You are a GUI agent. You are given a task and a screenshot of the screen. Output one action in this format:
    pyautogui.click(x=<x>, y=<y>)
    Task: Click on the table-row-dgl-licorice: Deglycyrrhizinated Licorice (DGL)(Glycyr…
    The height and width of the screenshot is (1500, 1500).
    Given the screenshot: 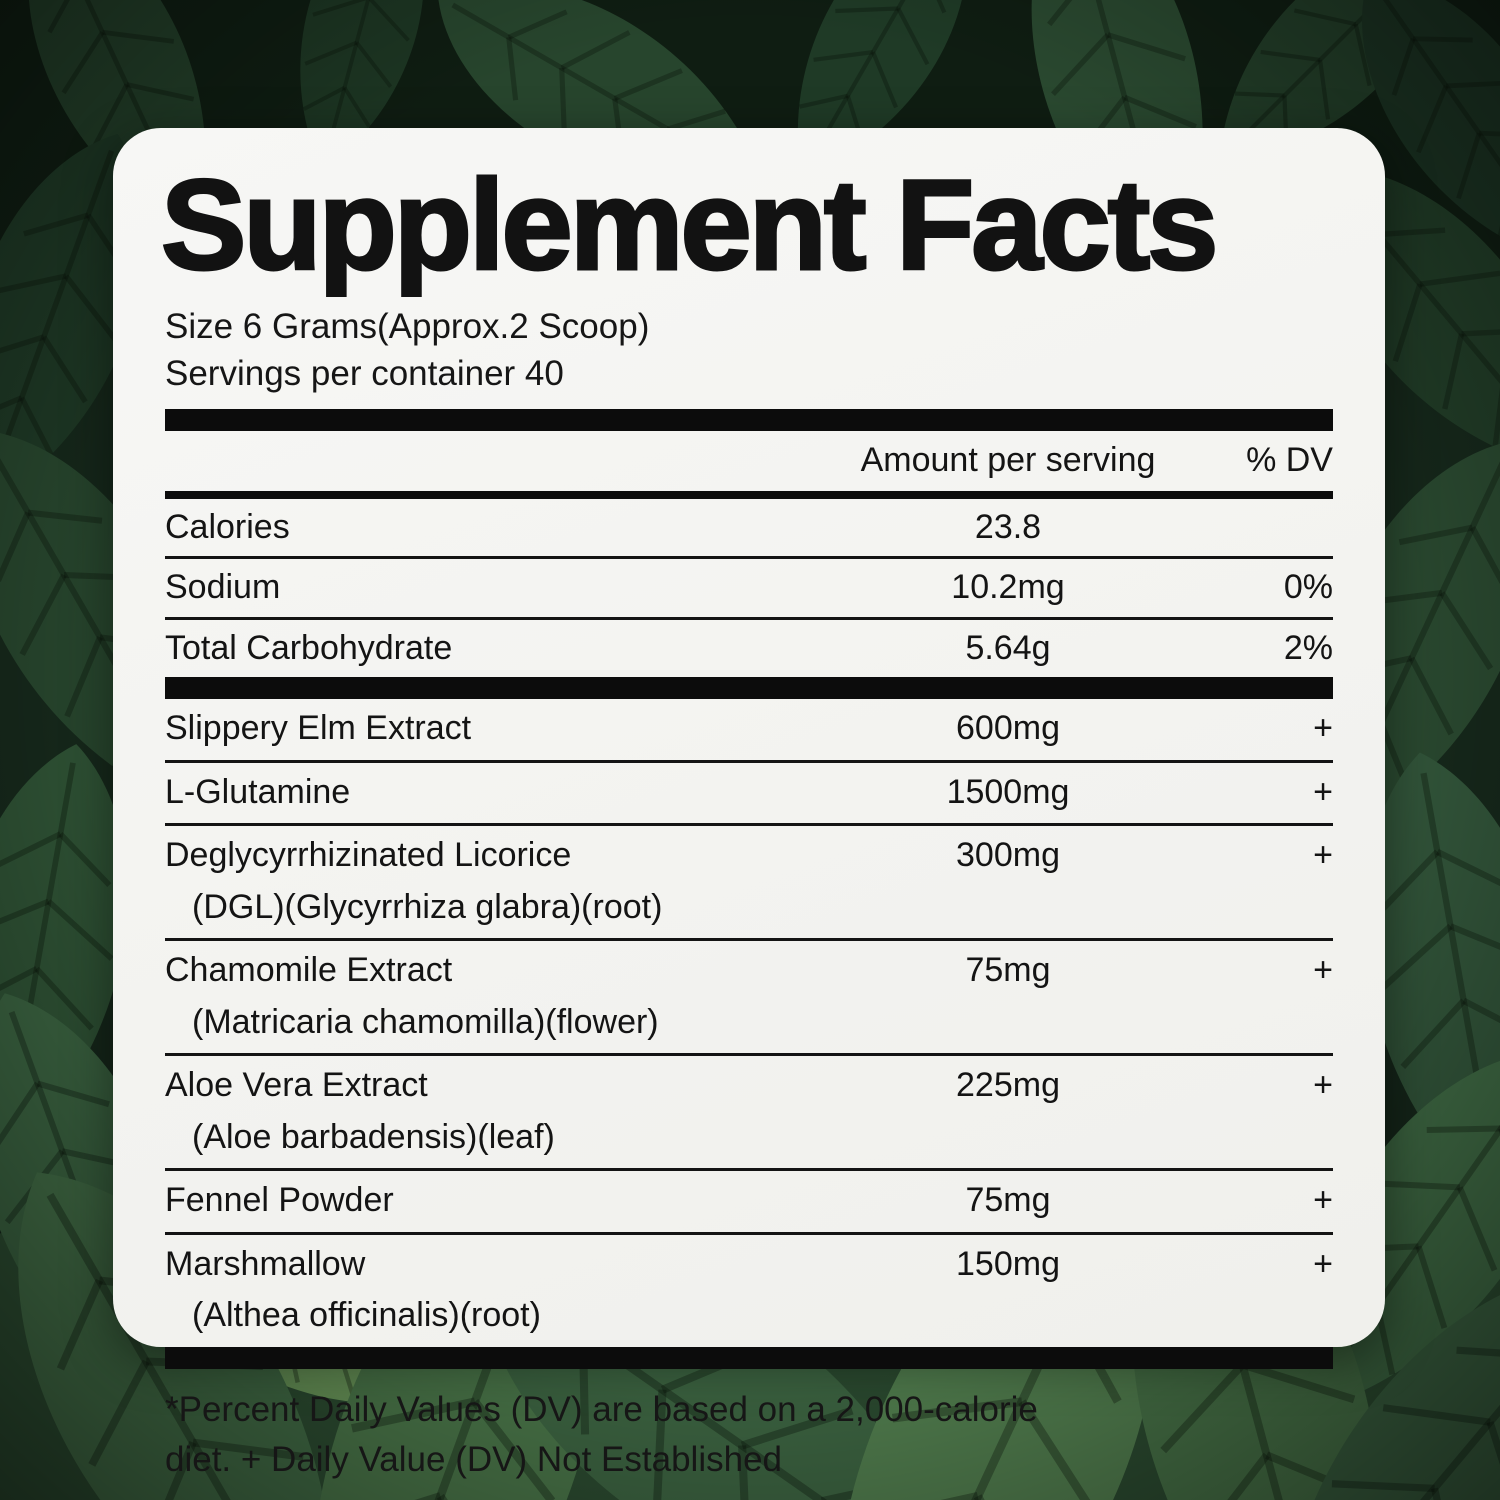 What is the action you would take?
    pyautogui.click(x=749, y=880)
    